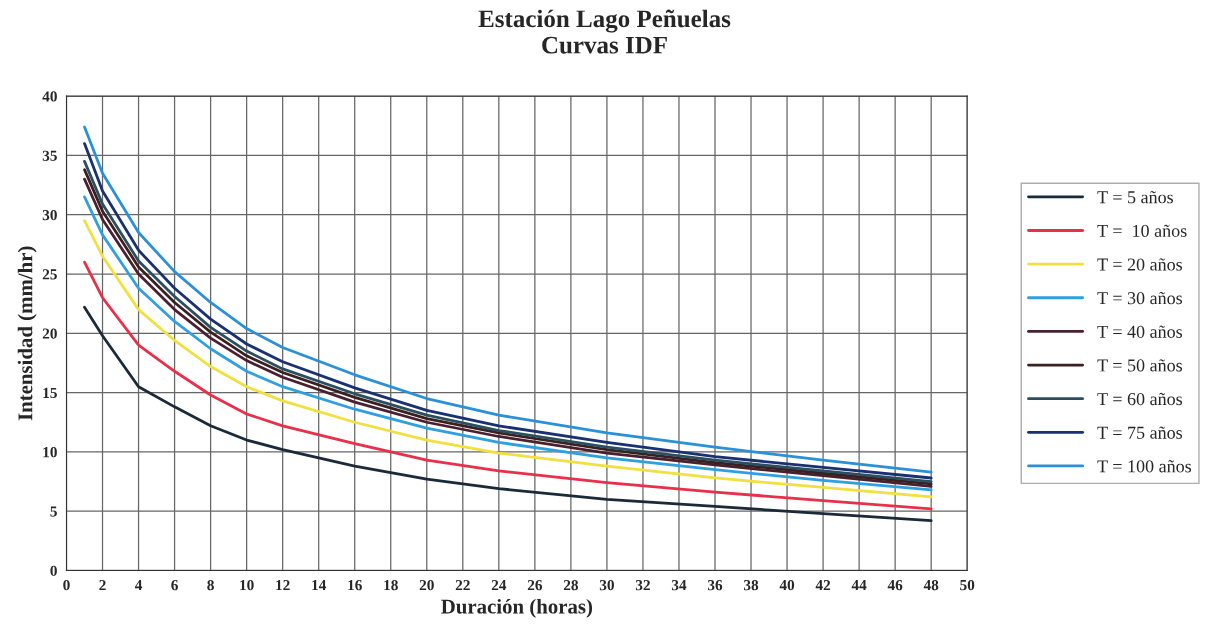  Describe the element at coordinates (462, 585) in the screenshot. I see `x-tick-label: 22` at that location.